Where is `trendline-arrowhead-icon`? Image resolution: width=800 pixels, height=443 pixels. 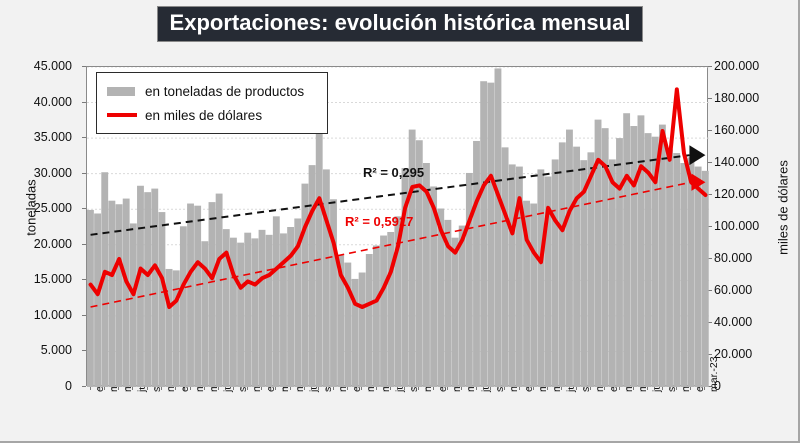 trendline-arrowhead-icon is located at coordinates (697, 155).